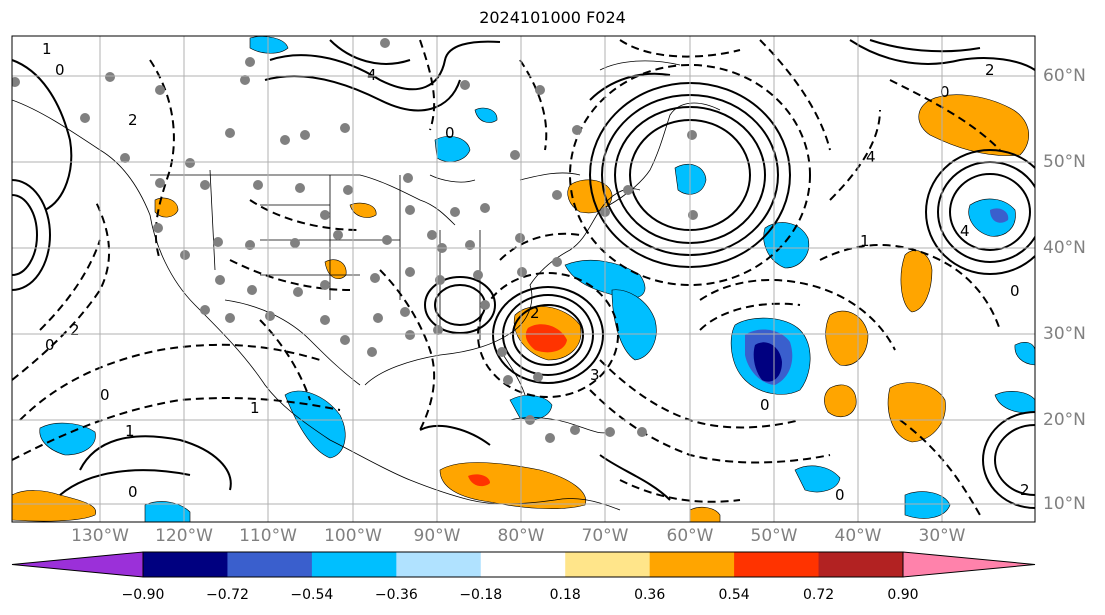 This screenshot has height=615, width=1105. What do you see at coordinates (690, 536) in the screenshot?
I see `longitude-label: 60°W` at bounding box center [690, 536].